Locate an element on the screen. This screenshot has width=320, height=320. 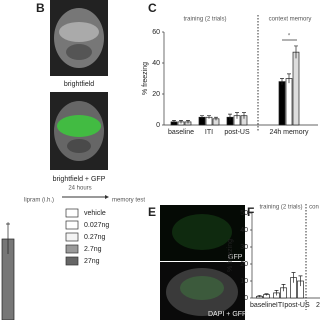
legend-label: 0.027ng is located at coordinates (96, 225).